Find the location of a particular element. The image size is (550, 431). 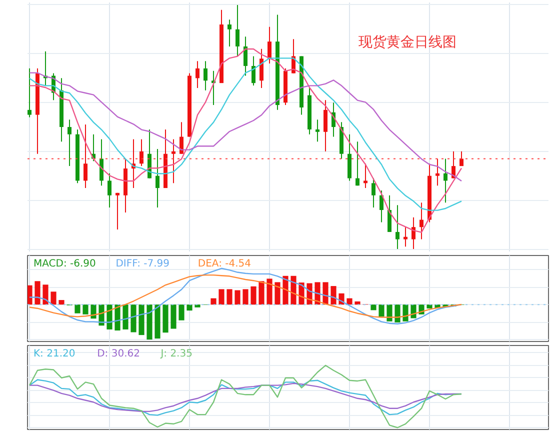

series-label: MACD: -6.90 is located at coordinates (65, 264).